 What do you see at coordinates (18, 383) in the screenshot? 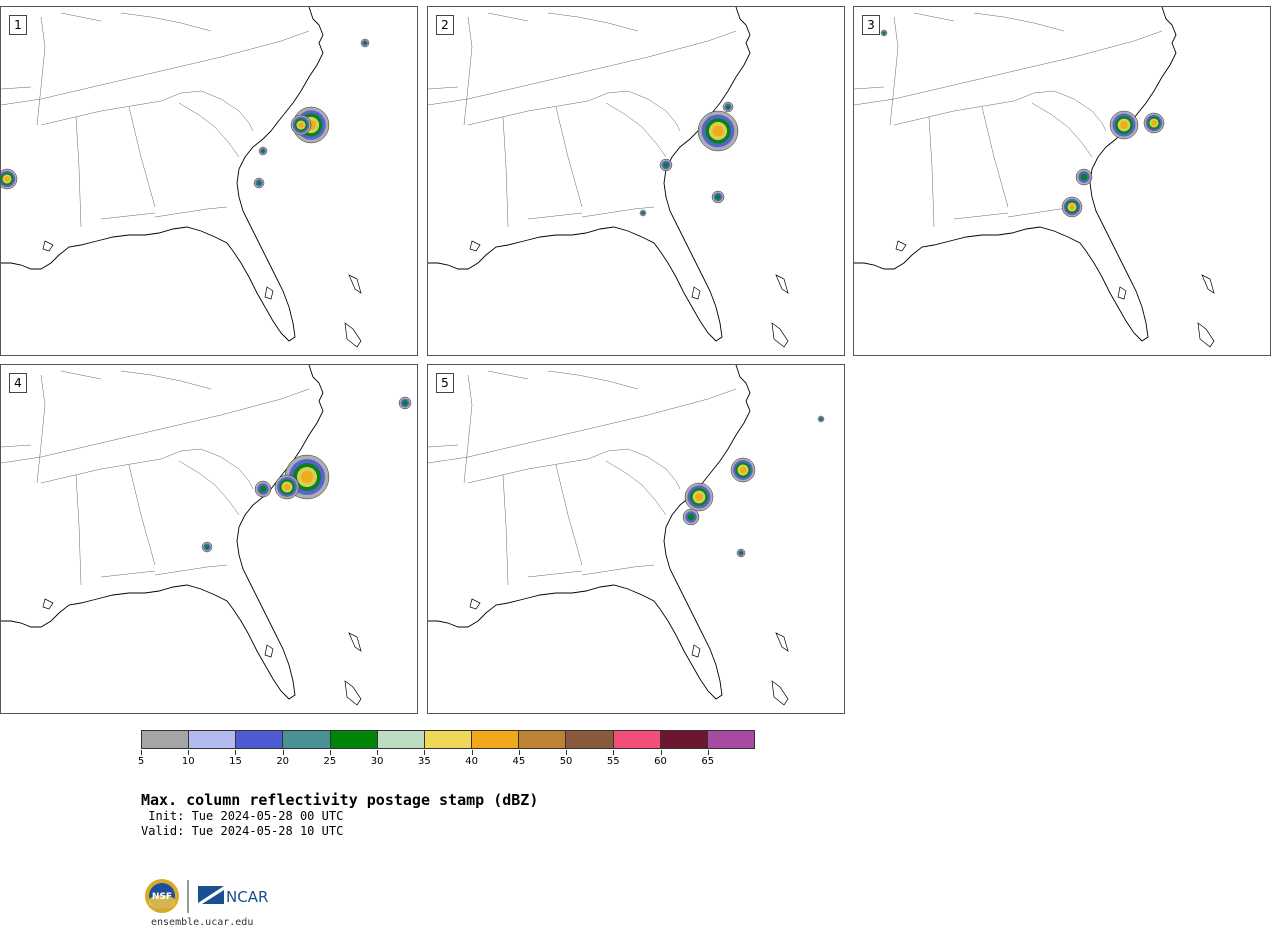
I see `panel-number: 4` at bounding box center [18, 383].